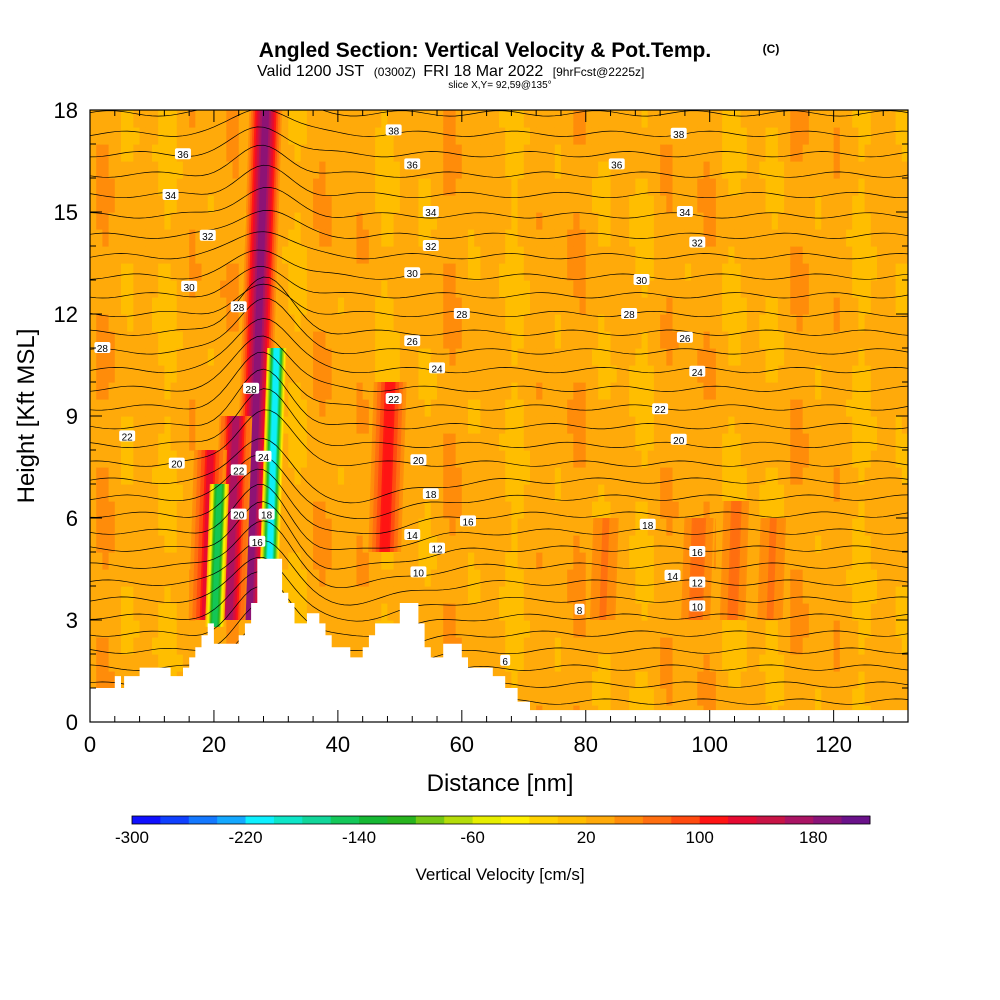  Describe the element at coordinates (679, 441) in the screenshot. I see `contour-label-text: 20` at that location.